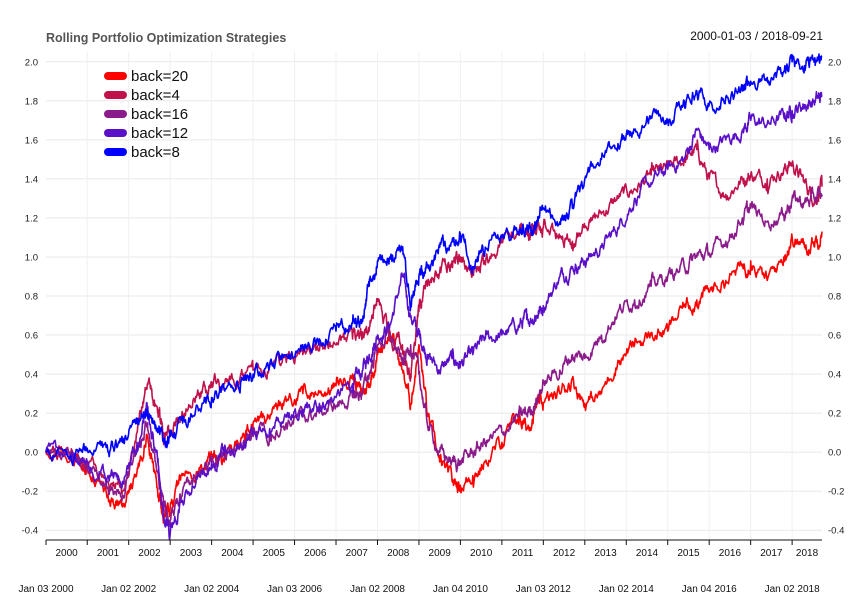  I want to click on y-tick-label-left: 0.4, so click(31, 375).